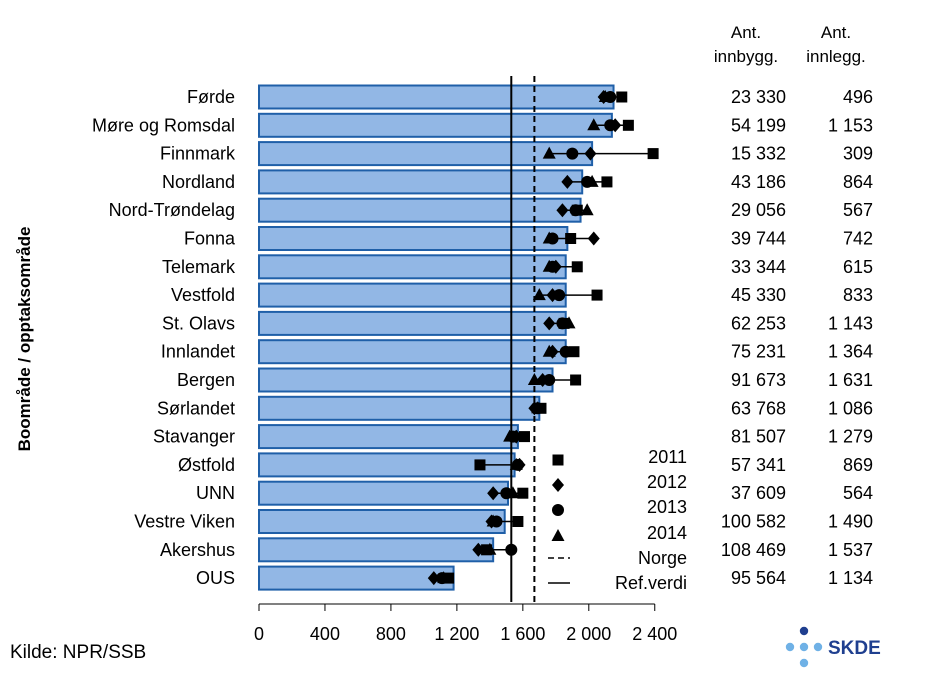  Describe the element at coordinates (558, 460) in the screenshot. I see `legend-2011-symbol` at that location.